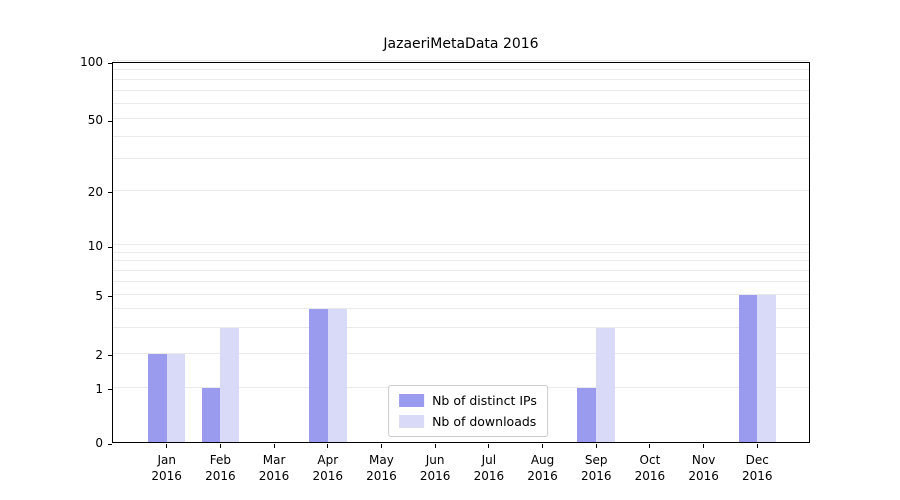 Image resolution: width=900 pixels, height=500 pixels. I want to click on x-tick-label: Jun 2016, so click(435, 468).